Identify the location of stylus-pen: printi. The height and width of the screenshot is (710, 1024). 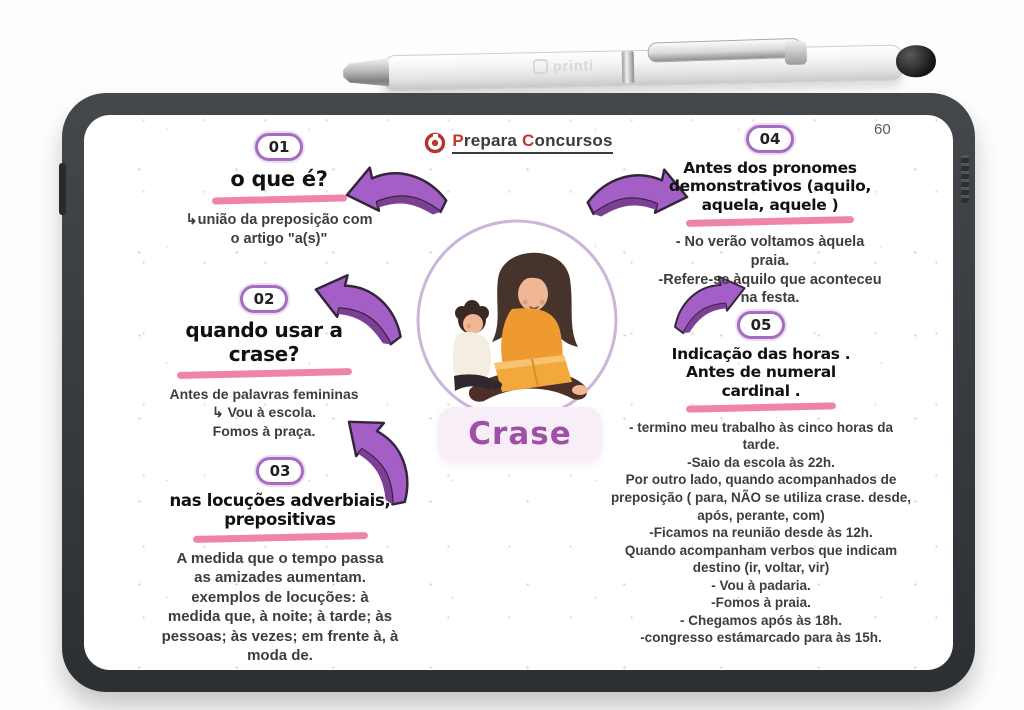
(640, 66).